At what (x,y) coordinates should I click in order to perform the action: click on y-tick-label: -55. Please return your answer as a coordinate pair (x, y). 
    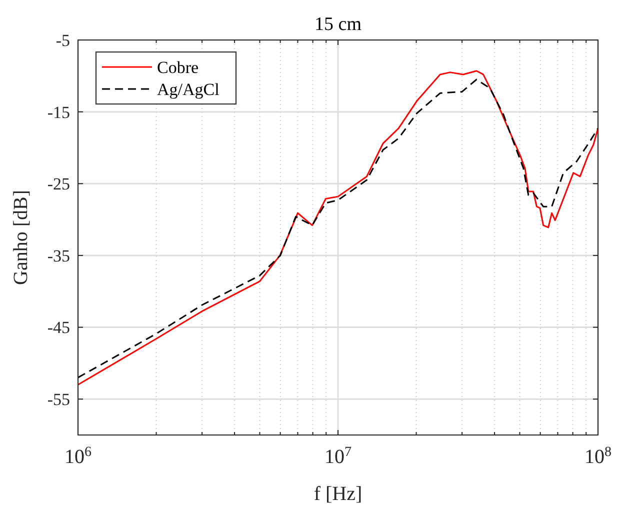
    Looking at the image, I should click on (58, 400).